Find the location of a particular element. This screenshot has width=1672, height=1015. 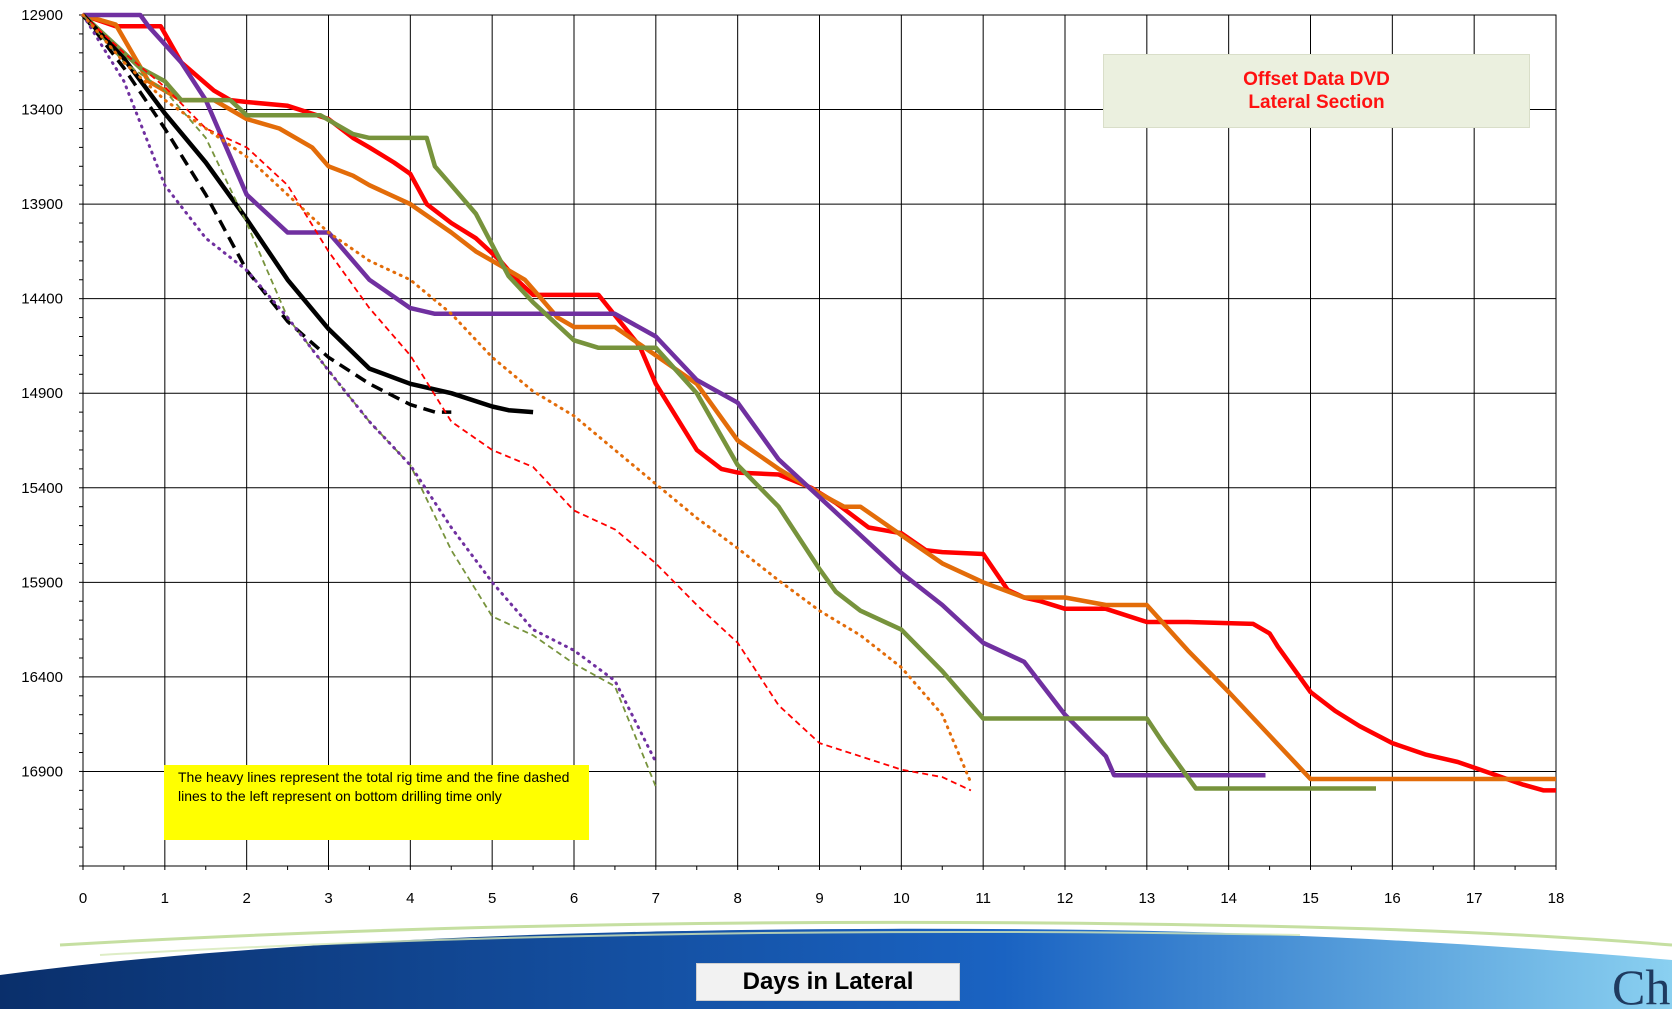

y-tick-label: 14900 is located at coordinates (42, 393).